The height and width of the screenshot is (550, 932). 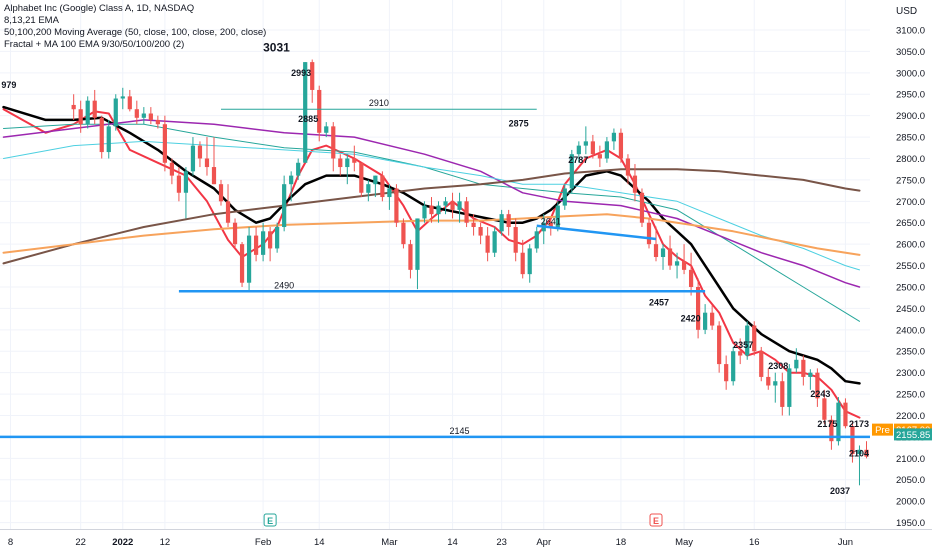 I want to click on x-tick-label: 16, so click(x=754, y=542).